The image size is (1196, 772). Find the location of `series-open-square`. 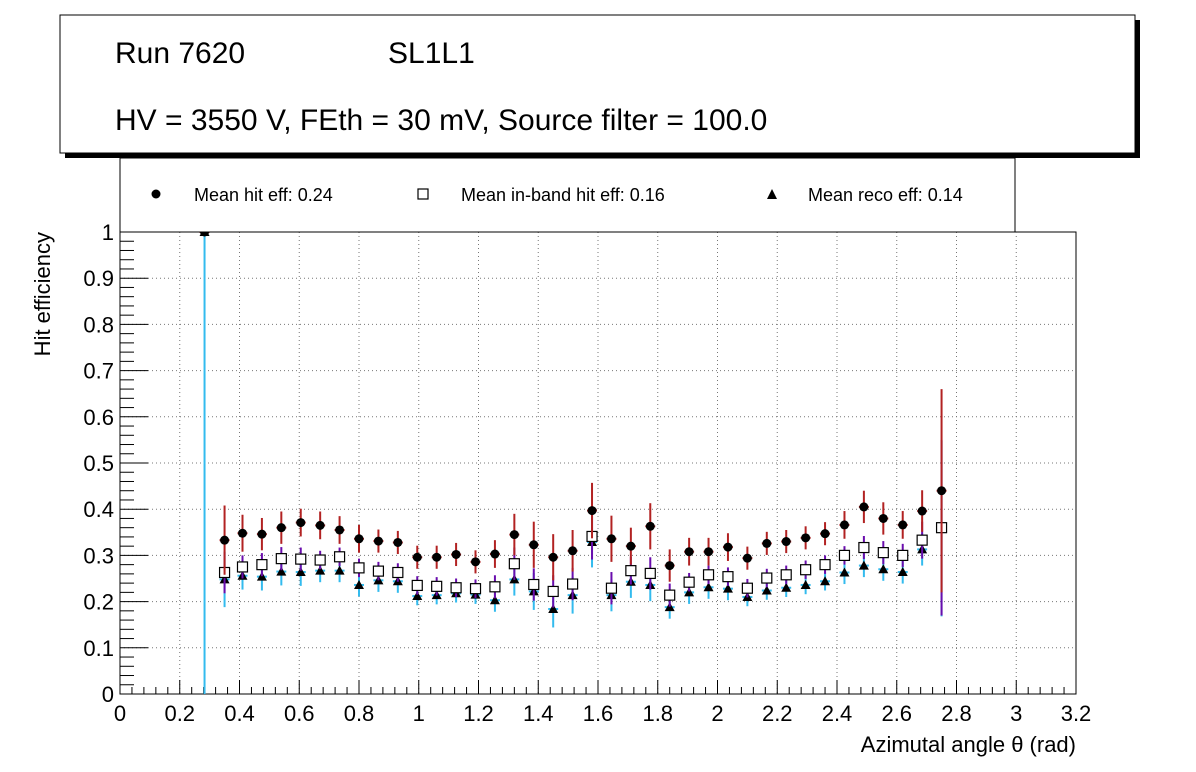

series-open-square is located at coordinates (583, 527).